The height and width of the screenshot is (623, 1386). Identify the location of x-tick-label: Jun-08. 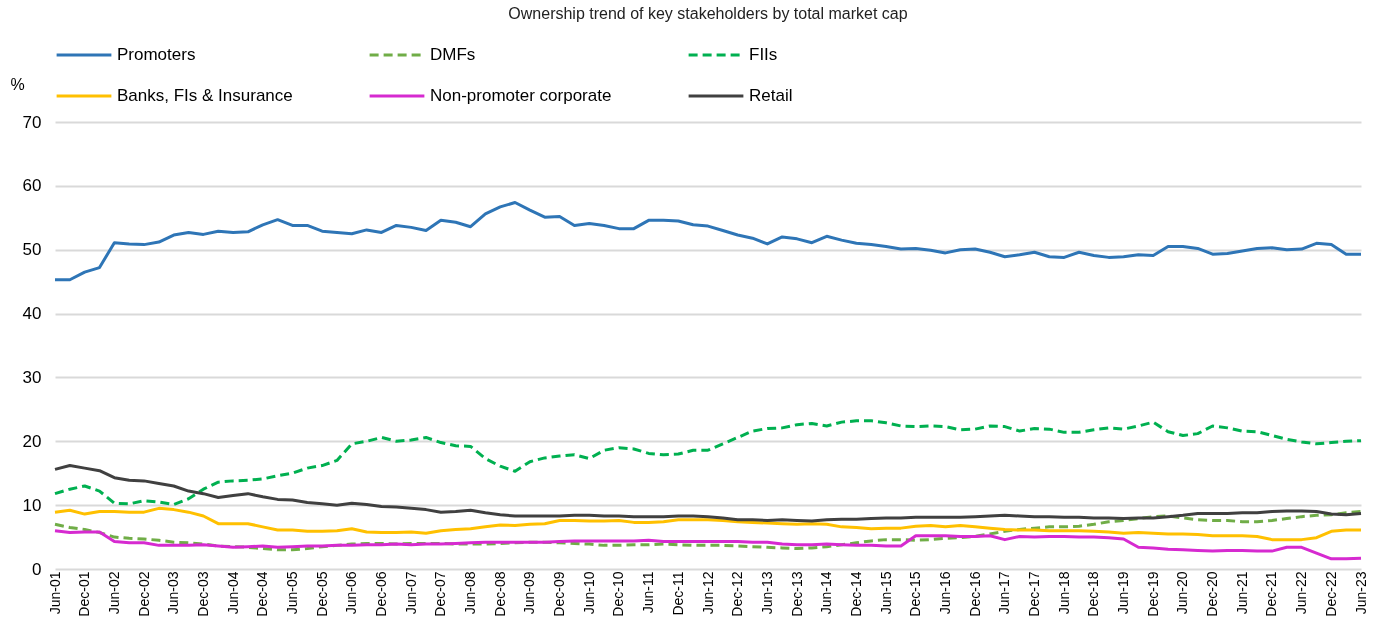
(470, 593).